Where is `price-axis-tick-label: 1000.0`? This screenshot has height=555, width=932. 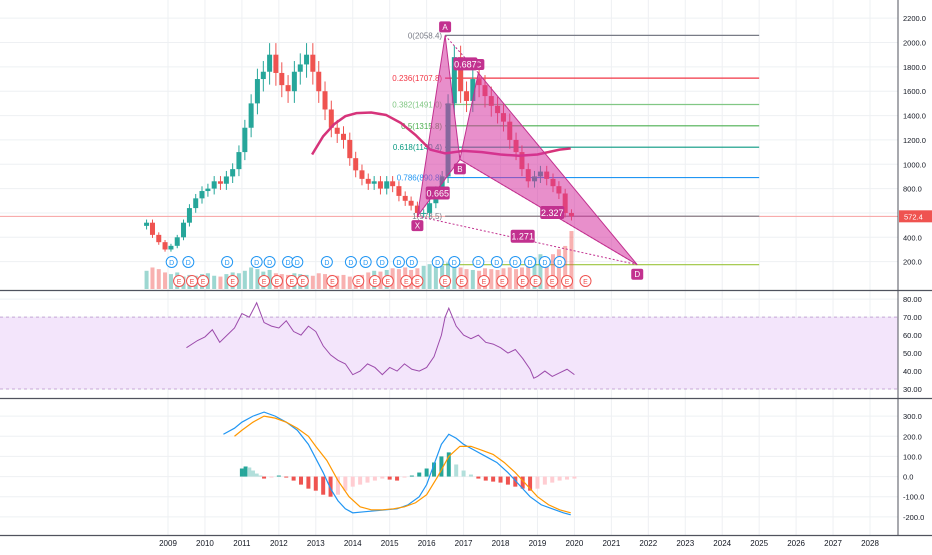 price-axis-tick-label: 1000.0 is located at coordinates (914, 164).